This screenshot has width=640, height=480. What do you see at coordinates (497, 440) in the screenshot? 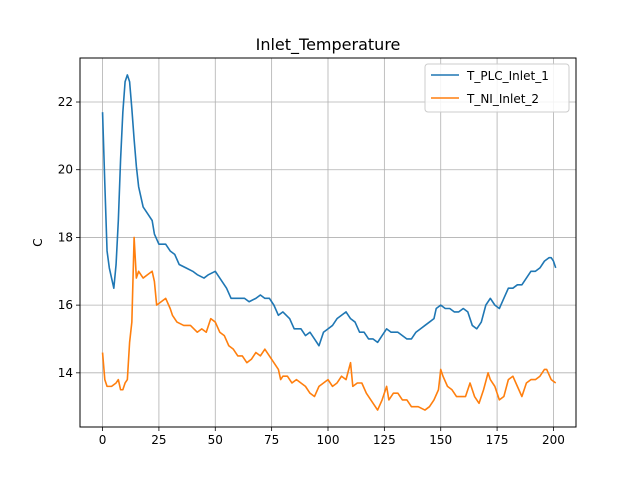
I see `x-tick-label: 175` at bounding box center [497, 440].